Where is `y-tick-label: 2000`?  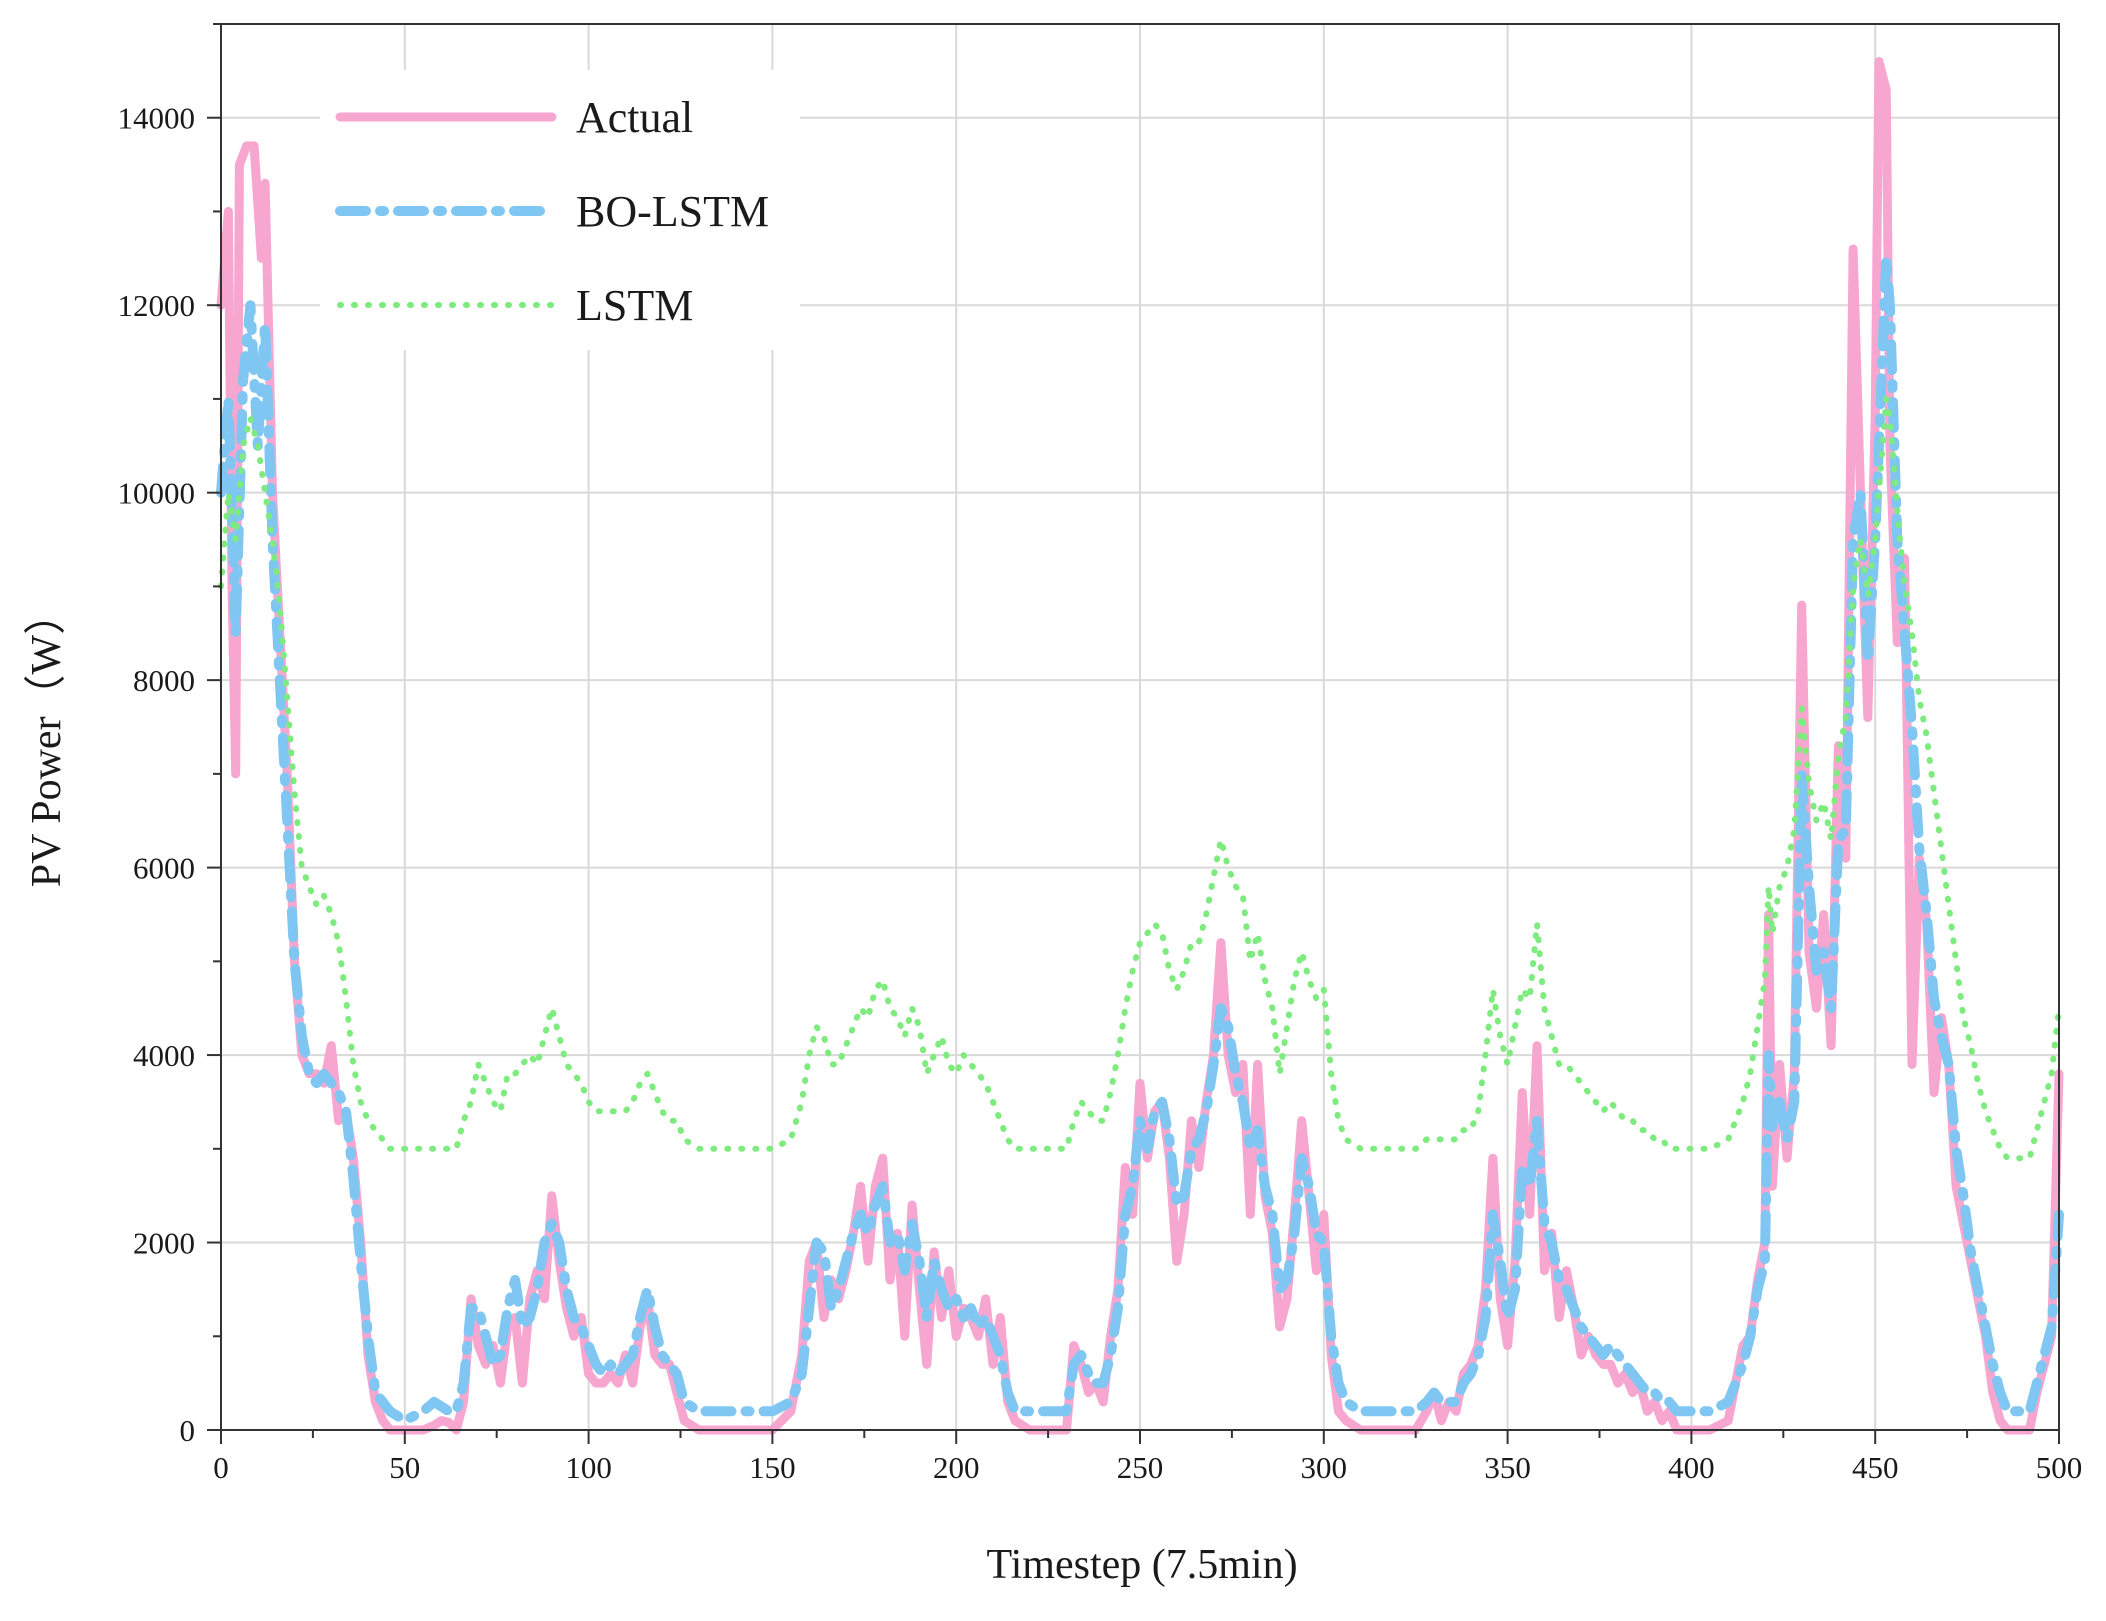
y-tick-label: 2000 is located at coordinates (164, 1243).